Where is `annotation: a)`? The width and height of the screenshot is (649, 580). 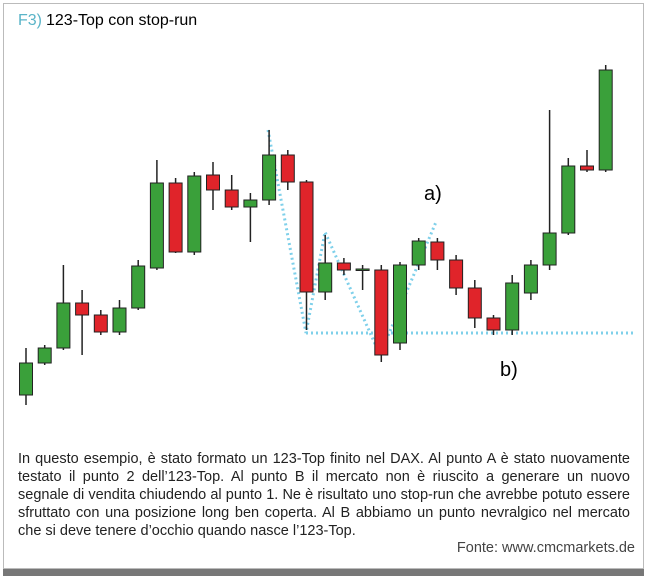 annotation: a) is located at coordinates (433, 194).